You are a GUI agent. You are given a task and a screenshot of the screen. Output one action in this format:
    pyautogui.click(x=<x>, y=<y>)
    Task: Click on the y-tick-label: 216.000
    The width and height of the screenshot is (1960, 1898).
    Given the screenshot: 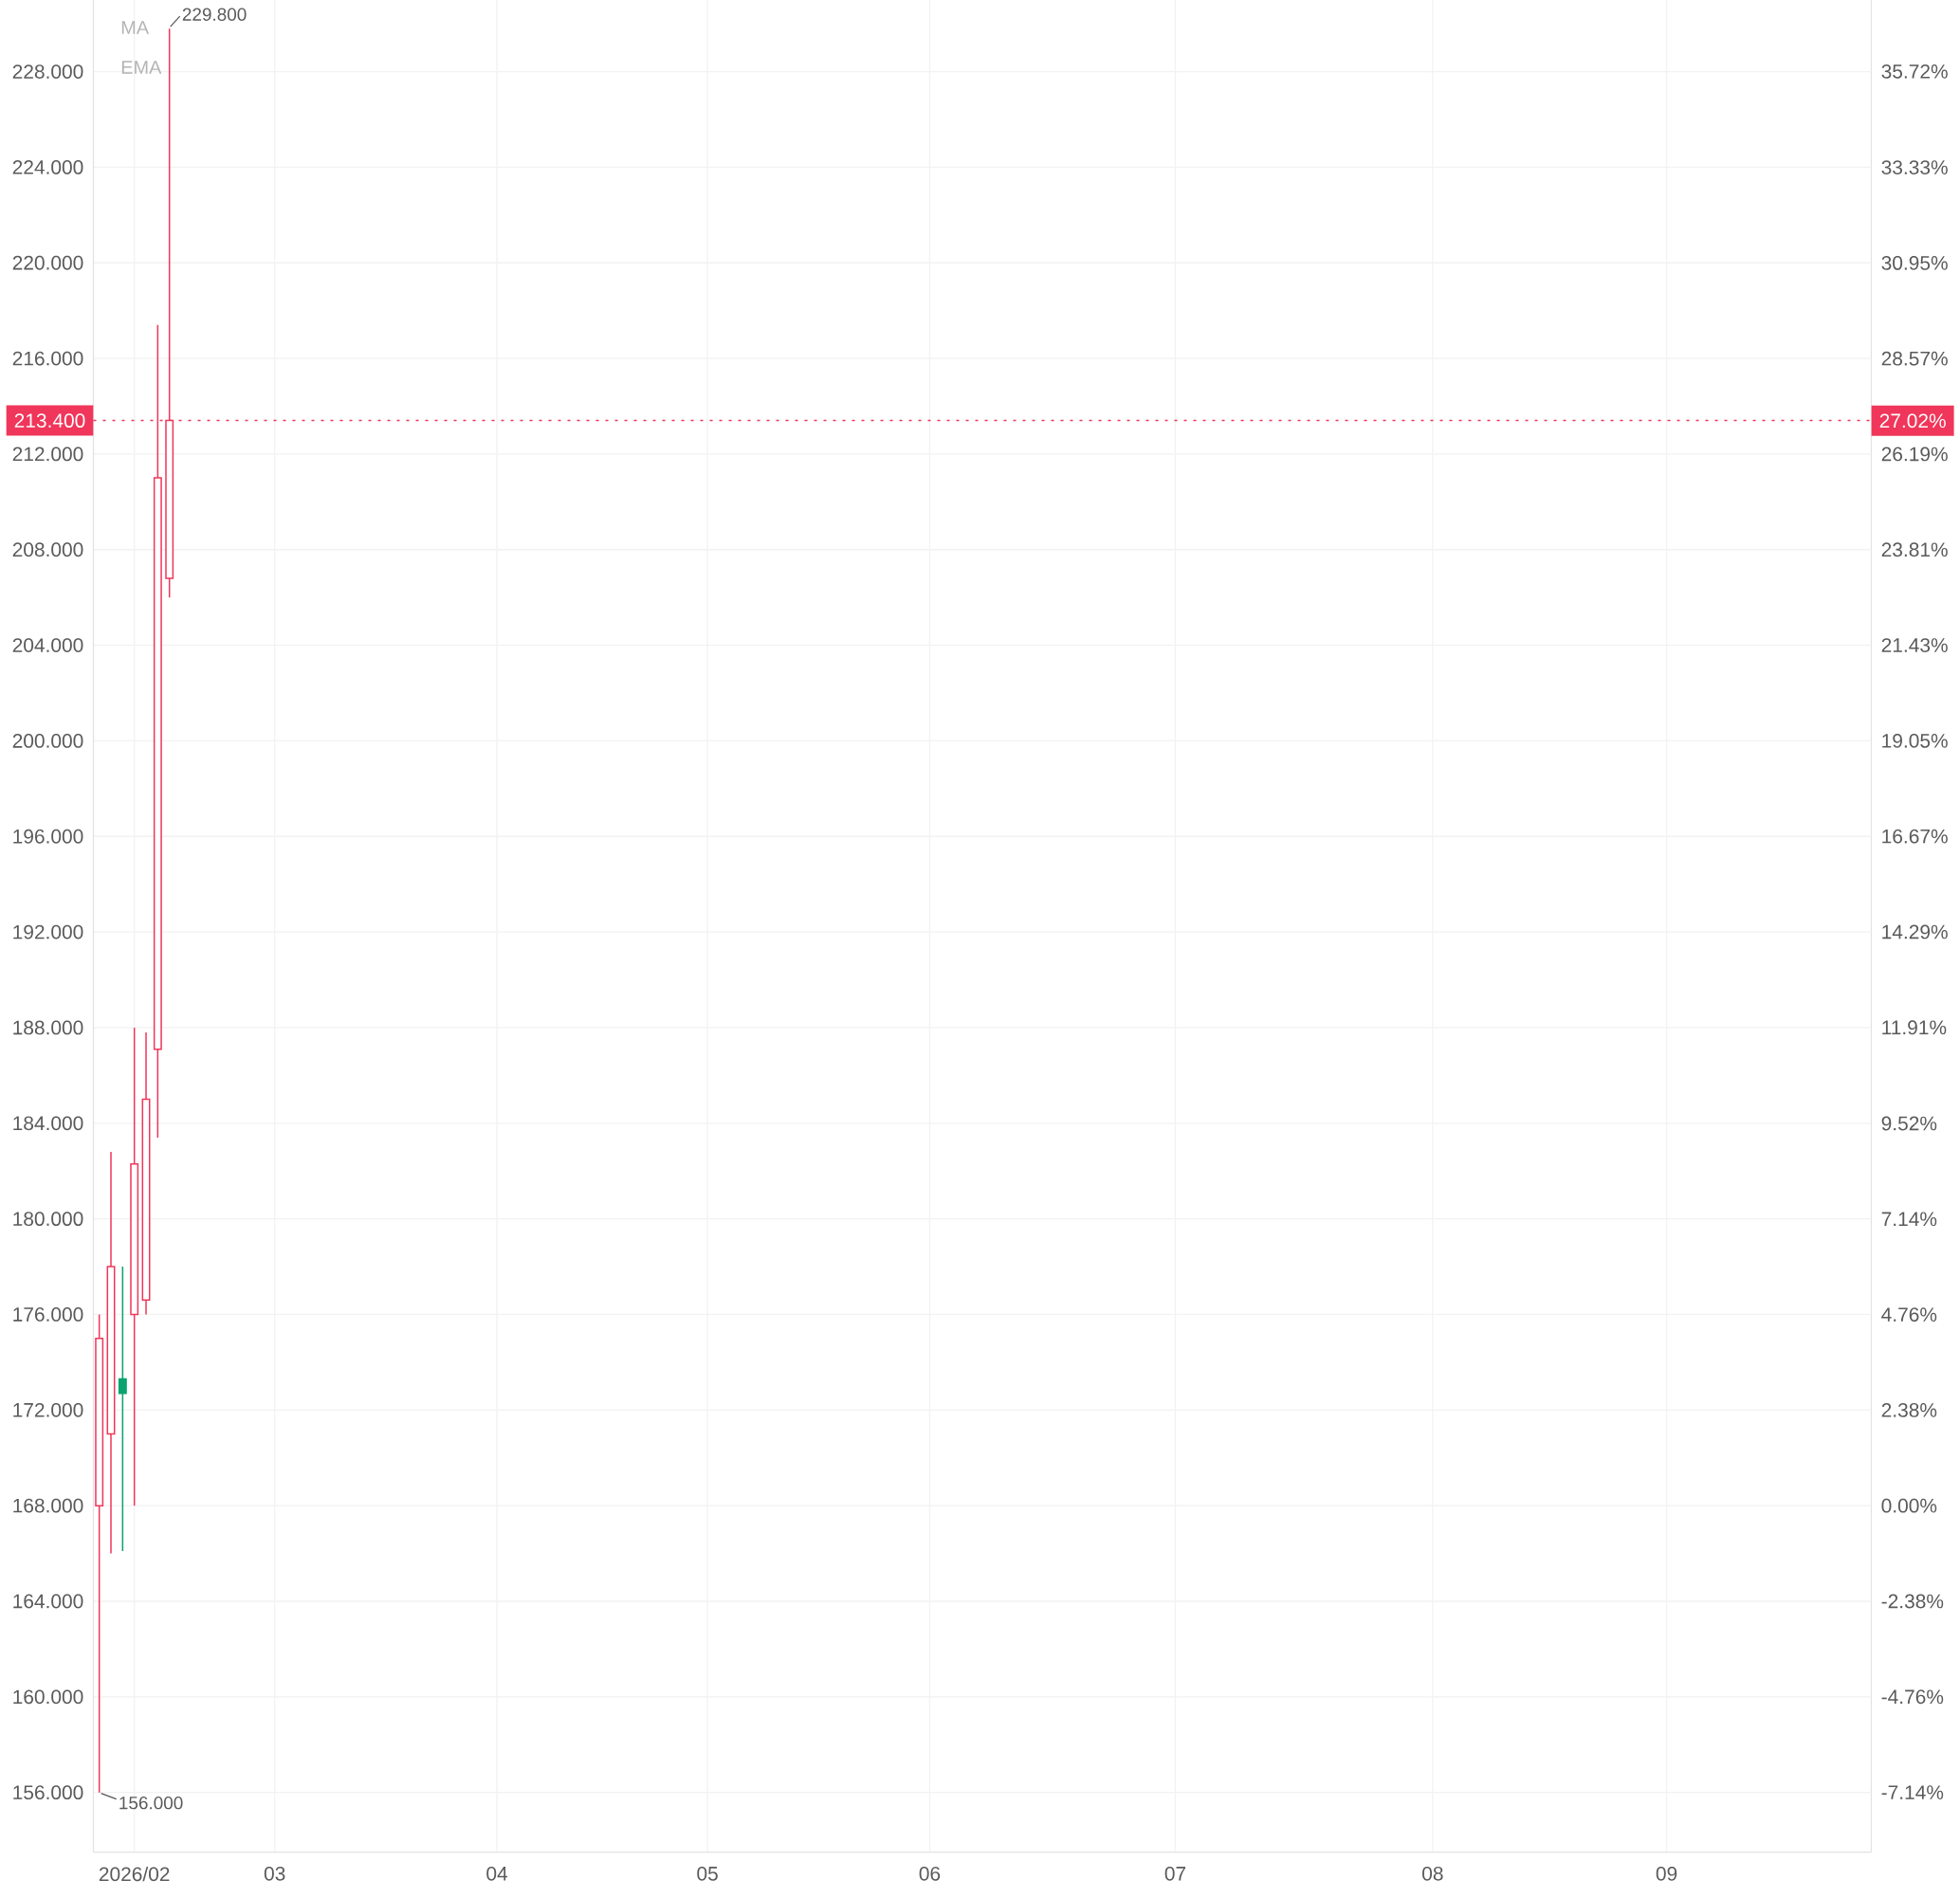 What is the action you would take?
    pyautogui.click(x=47, y=358)
    